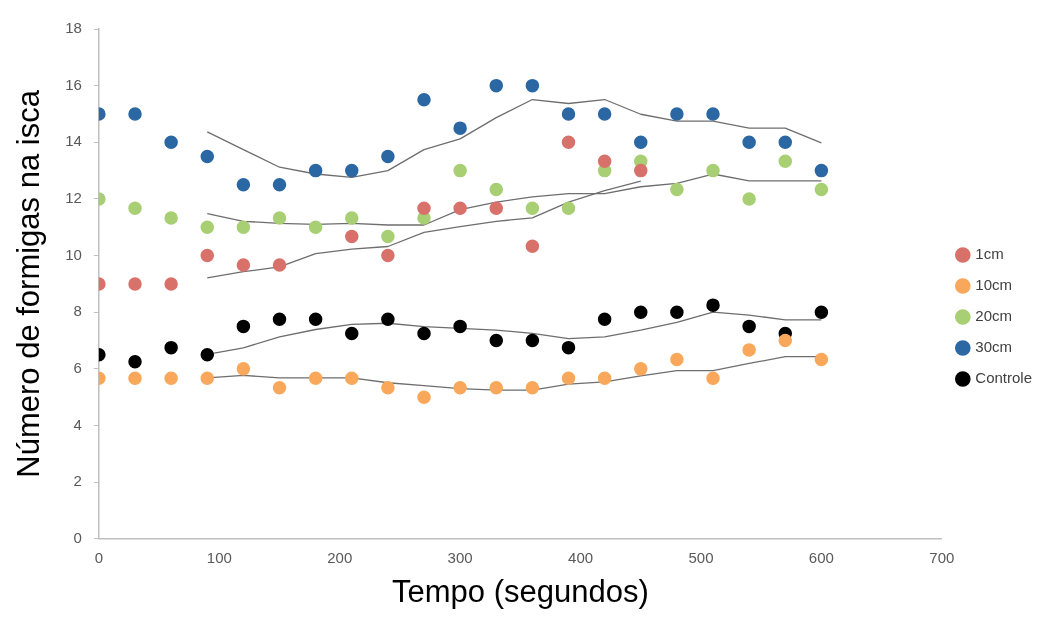 The height and width of the screenshot is (626, 1060). What do you see at coordinates (77, 481) in the screenshot?
I see `y-tick-label: 2` at bounding box center [77, 481].